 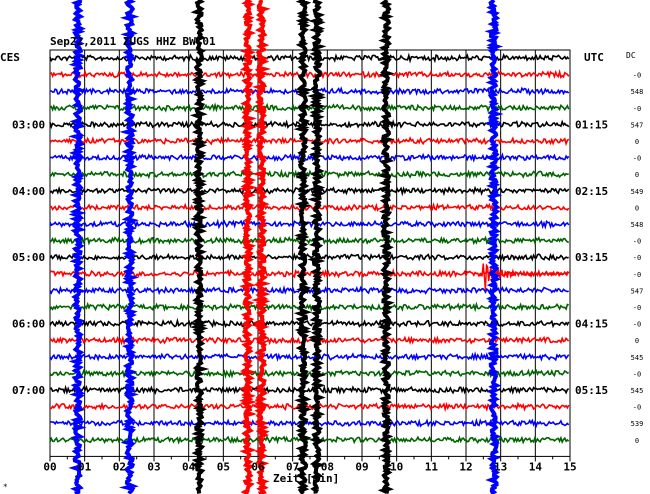 I want to click on x-tick-label: 12, so click(x=465, y=466).